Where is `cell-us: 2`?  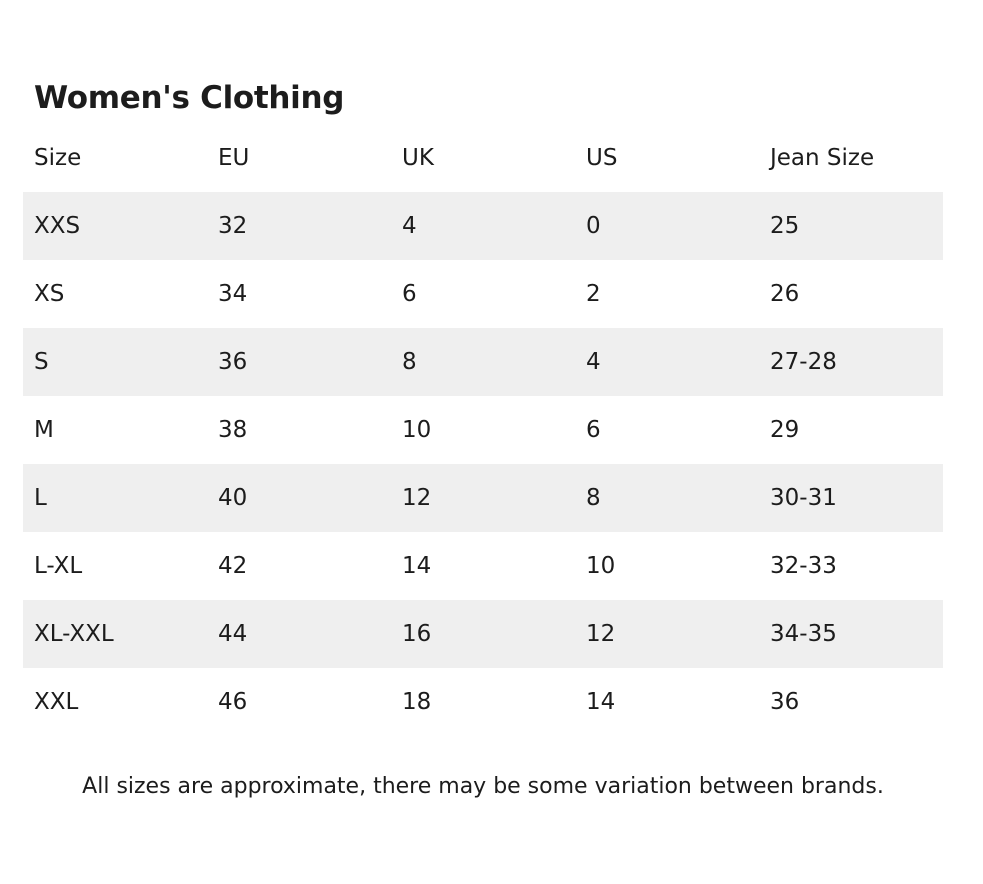
cell-us: 2 is located at coordinates (593, 294).